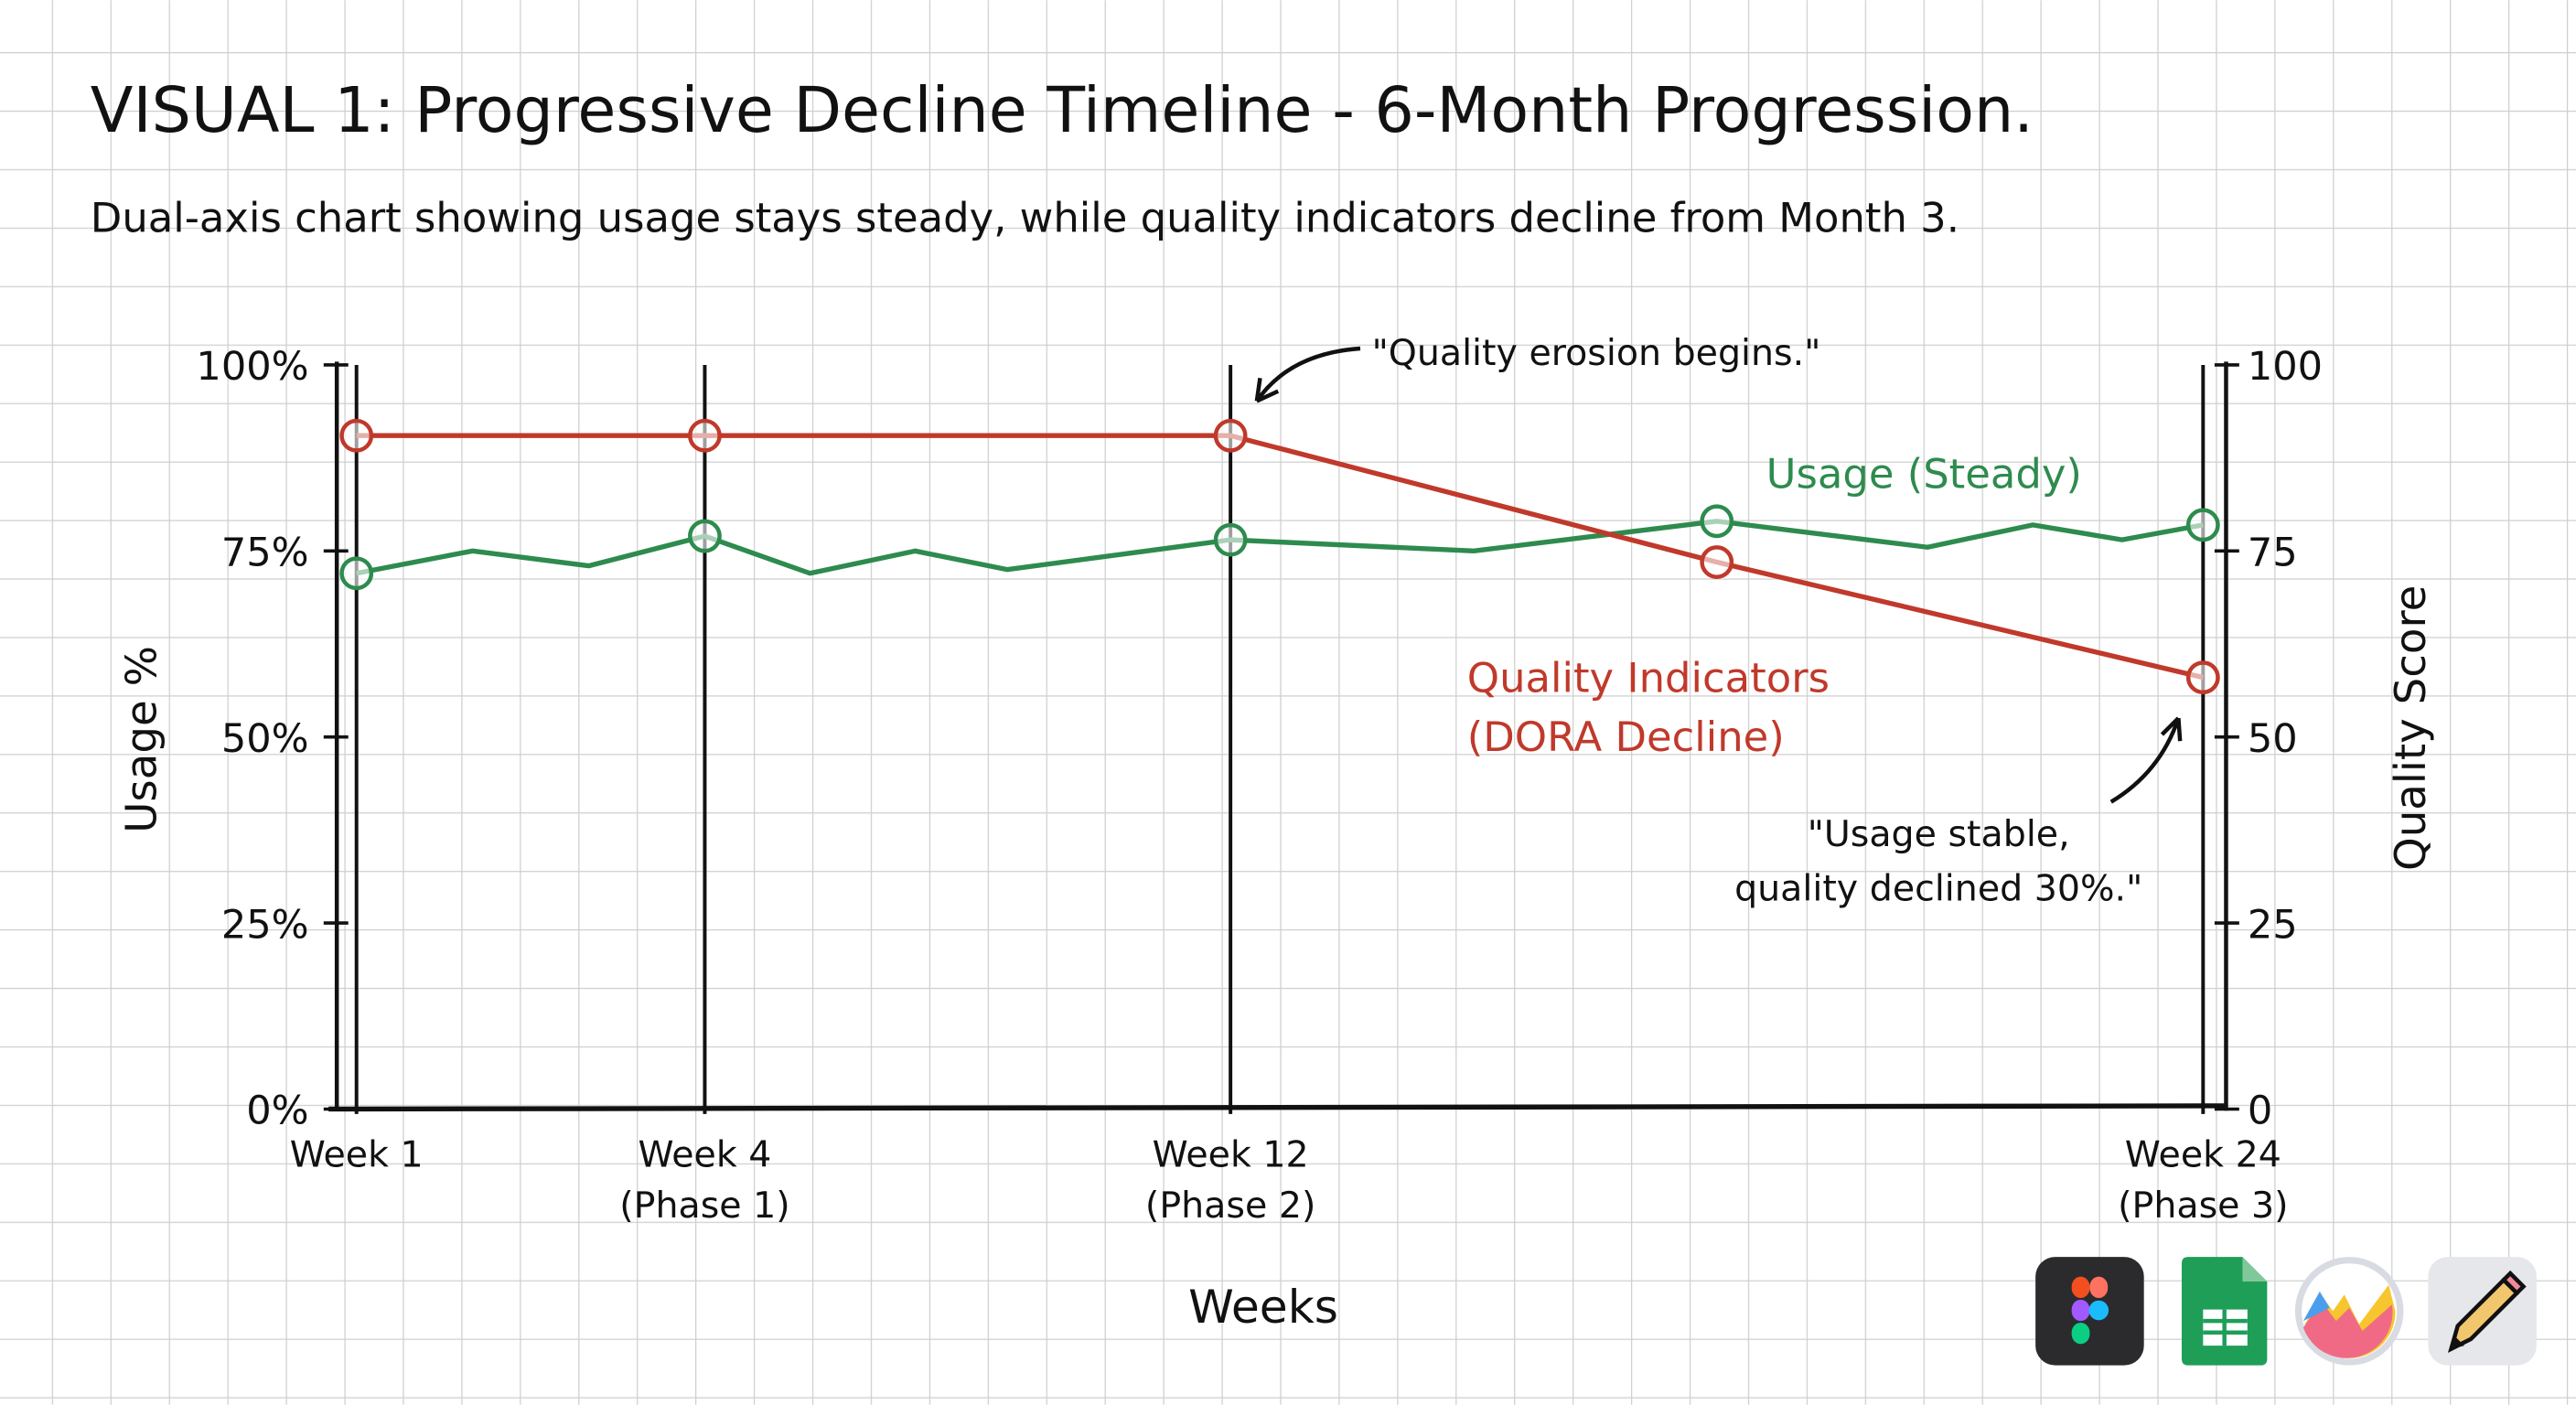  Describe the element at coordinates (1263, 1307) in the screenshot. I see `x-axis-label: Weeks` at that location.